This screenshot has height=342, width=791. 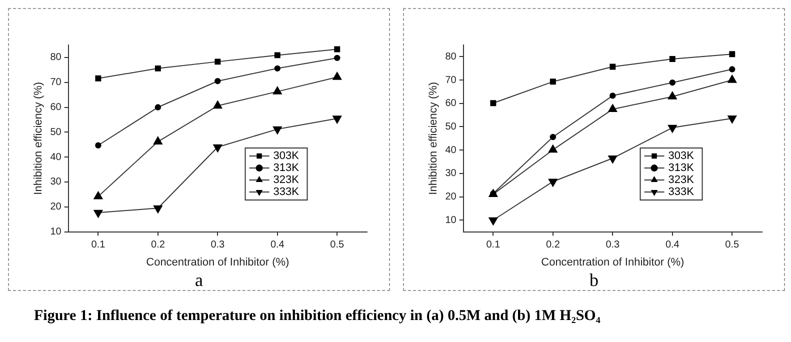 I want to click on text: b, so click(x=594, y=280).